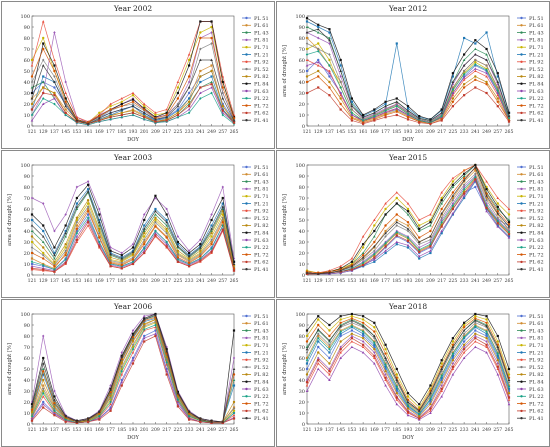 The height and width of the screenshot is (447, 550). What do you see at coordinates (261, 383) in the screenshot?
I see `legend-label: PL 84` at bounding box center [261, 383].